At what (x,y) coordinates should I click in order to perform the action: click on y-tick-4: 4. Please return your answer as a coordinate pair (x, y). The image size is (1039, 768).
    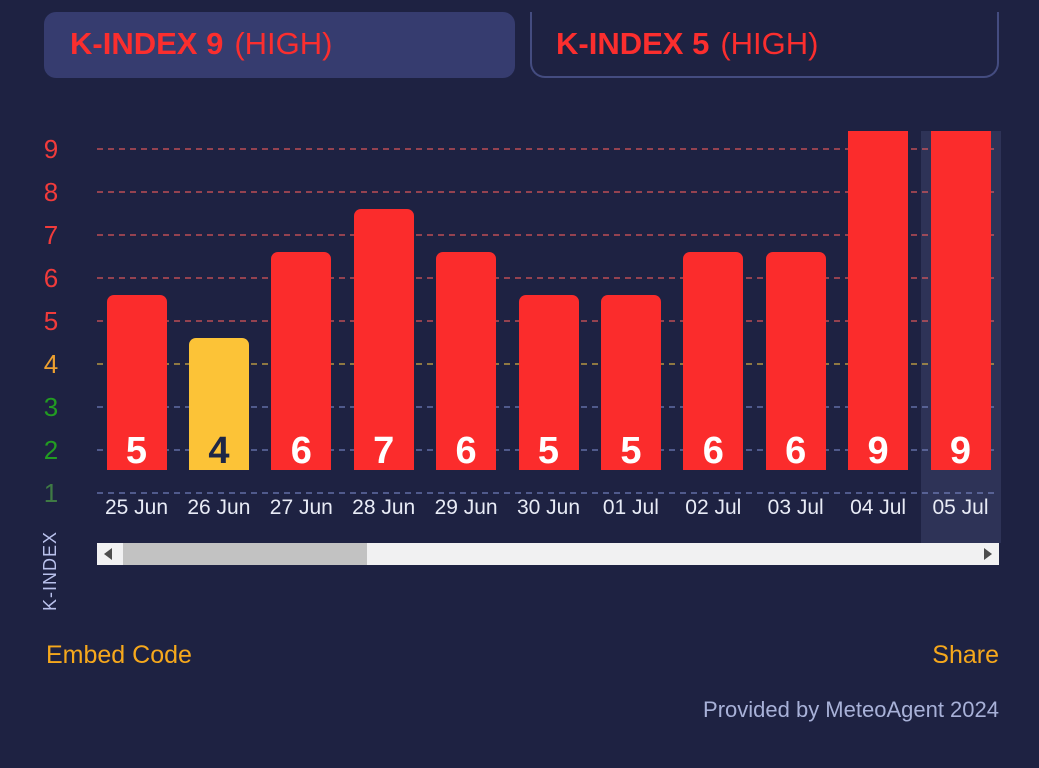
    Looking at the image, I should click on (51, 364).